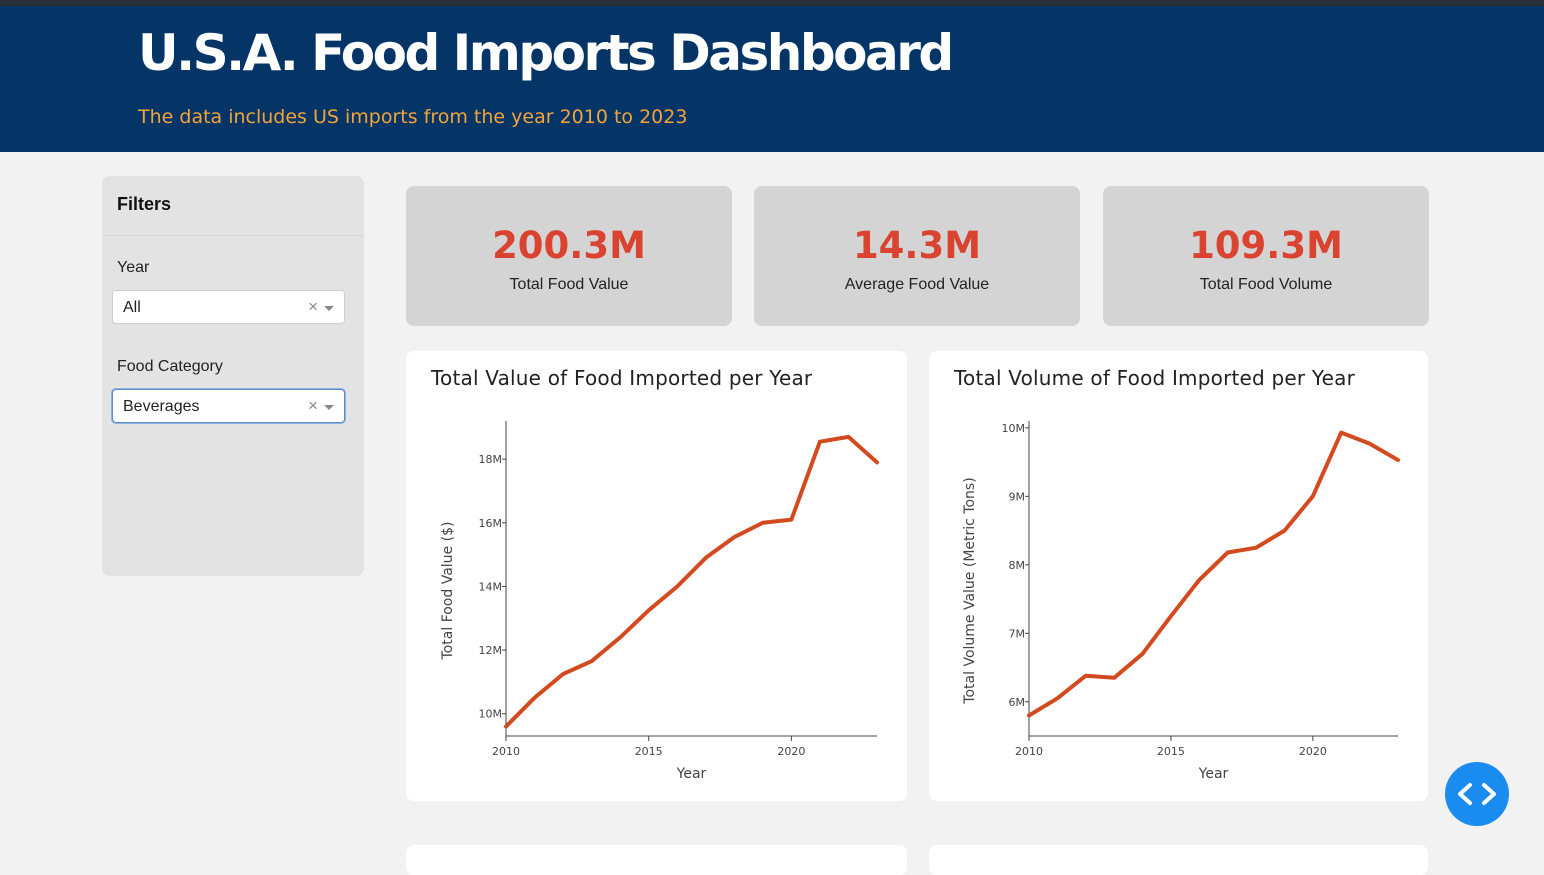 The width and height of the screenshot is (1544, 875). I want to click on kpi-card-total-food-value: 200.3M Total Food Value, so click(569, 256).